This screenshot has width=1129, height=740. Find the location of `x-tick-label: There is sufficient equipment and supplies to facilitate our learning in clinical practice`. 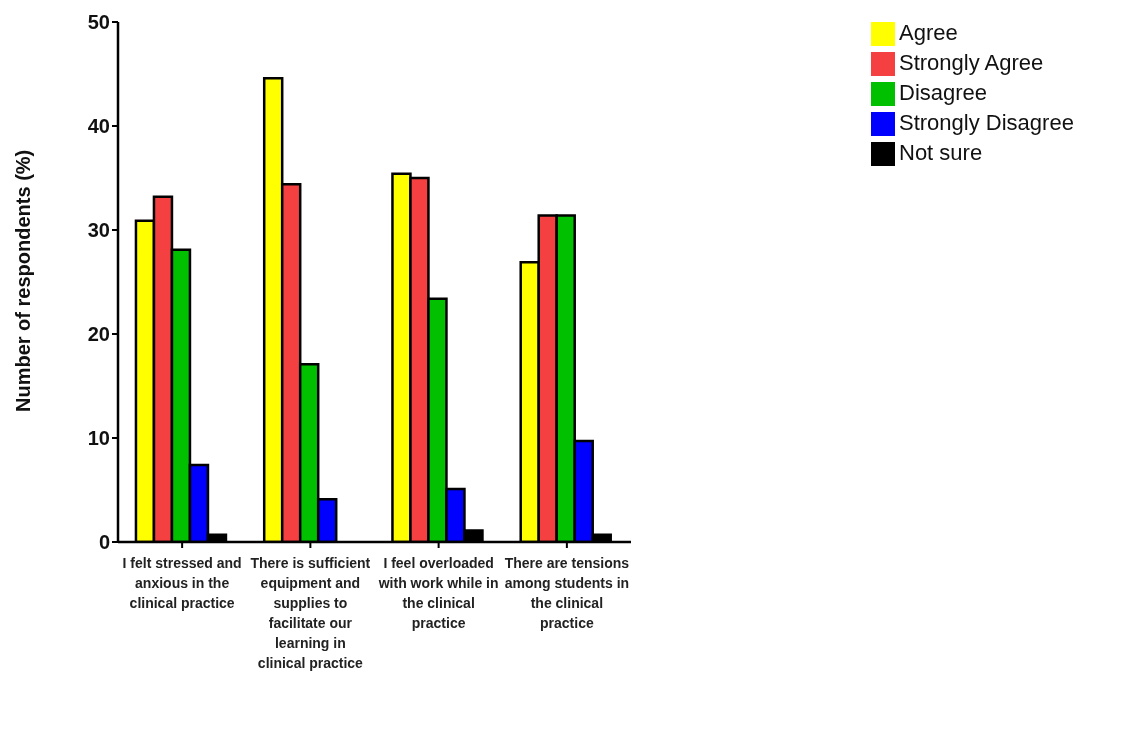

x-tick-label: There is sufficient equipment and supplies to facilitate our learning in clinical practice is located at coordinates (310, 613).